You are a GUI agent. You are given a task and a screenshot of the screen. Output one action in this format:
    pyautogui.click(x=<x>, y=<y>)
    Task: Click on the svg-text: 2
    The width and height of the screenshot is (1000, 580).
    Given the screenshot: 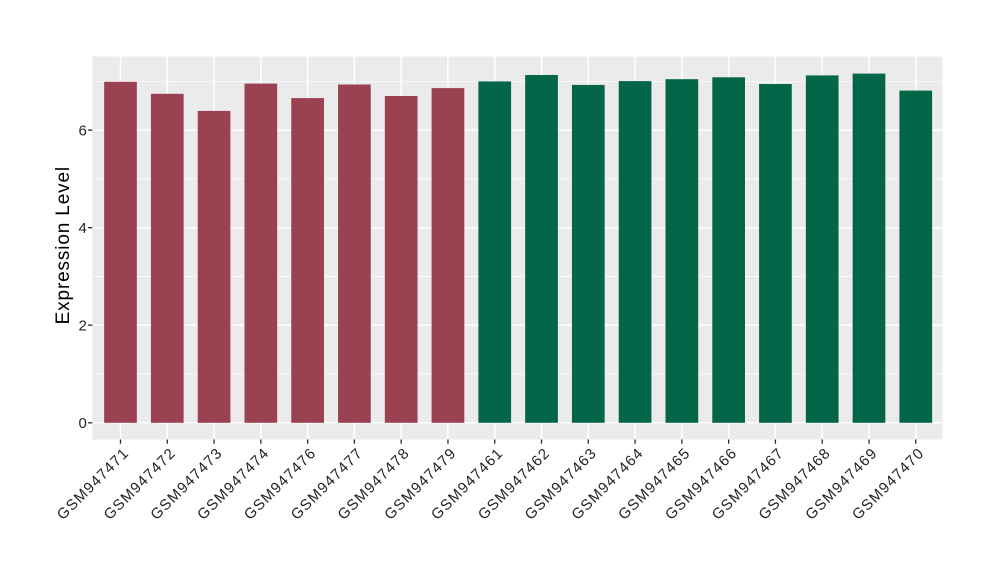 What is the action you would take?
    pyautogui.click(x=82, y=326)
    